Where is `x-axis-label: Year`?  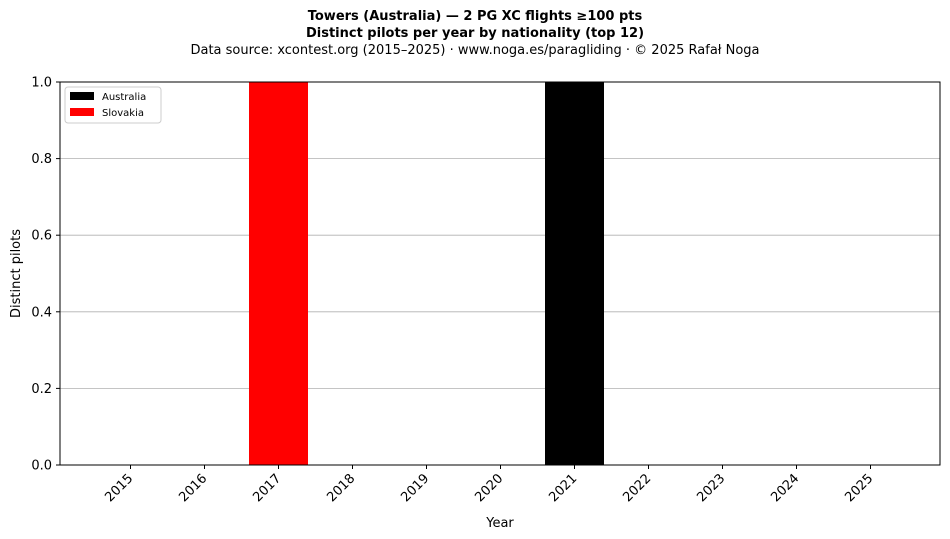
x-axis-label: Year is located at coordinates (499, 523).